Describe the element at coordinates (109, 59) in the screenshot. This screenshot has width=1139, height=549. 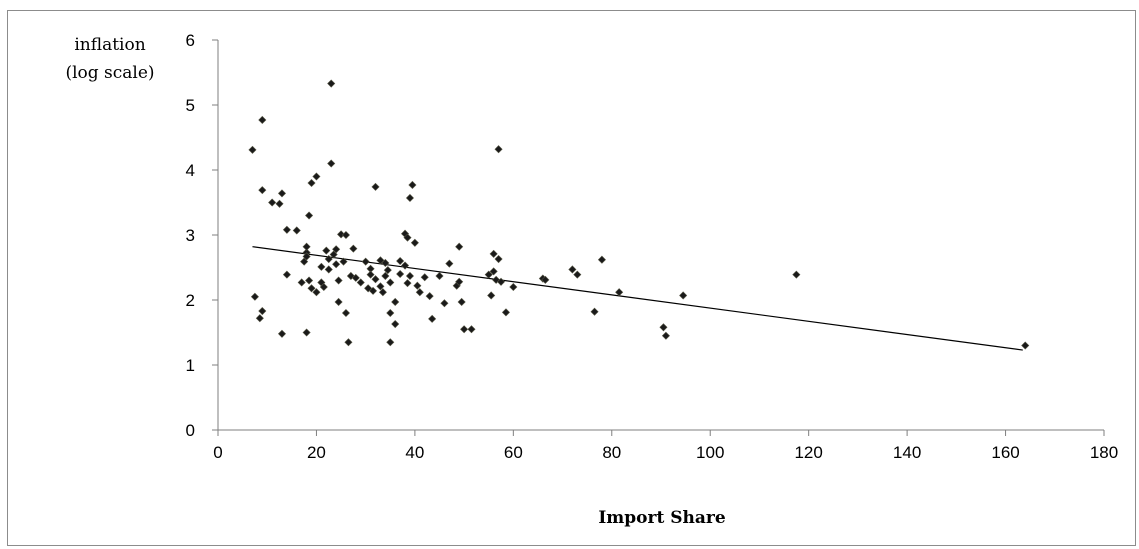
I see `y-axis-title: inflation (log scale)` at that location.